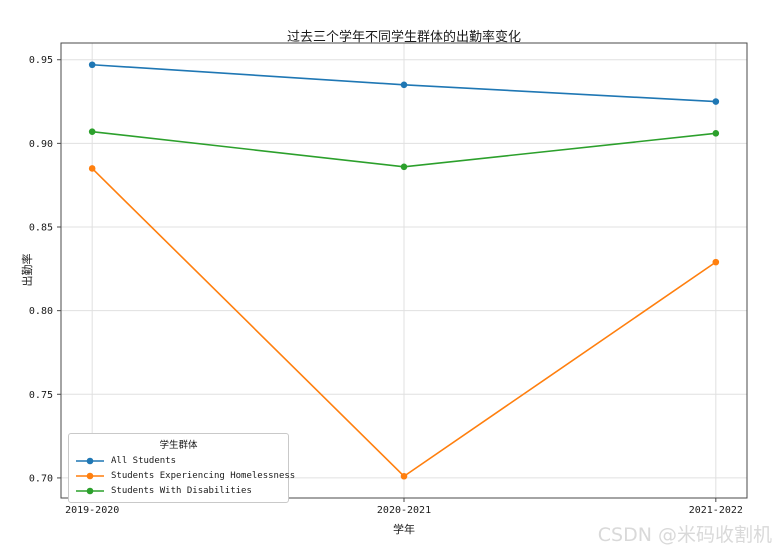 The height and width of the screenshot is (552, 779). Describe the element at coordinates (41, 478) in the screenshot. I see `y-tick-label: 0.70` at that location.